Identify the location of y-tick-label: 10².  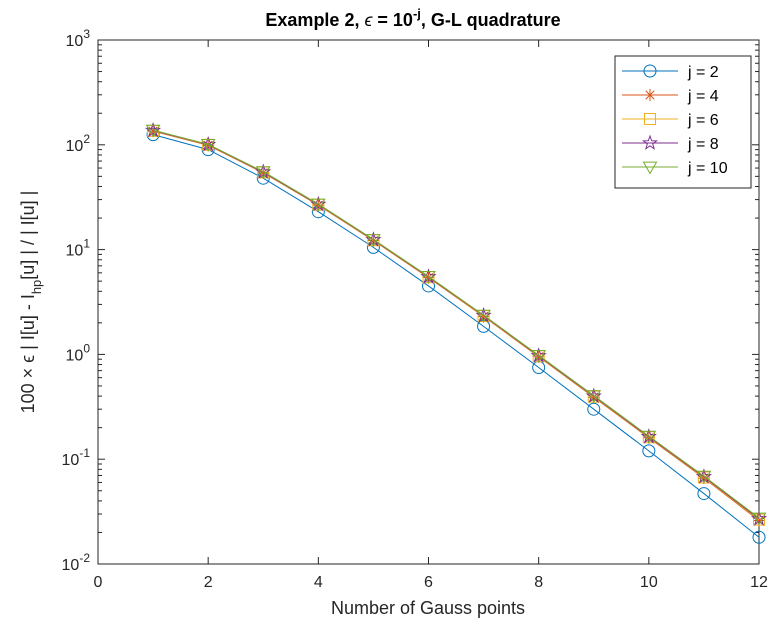
(78, 143).